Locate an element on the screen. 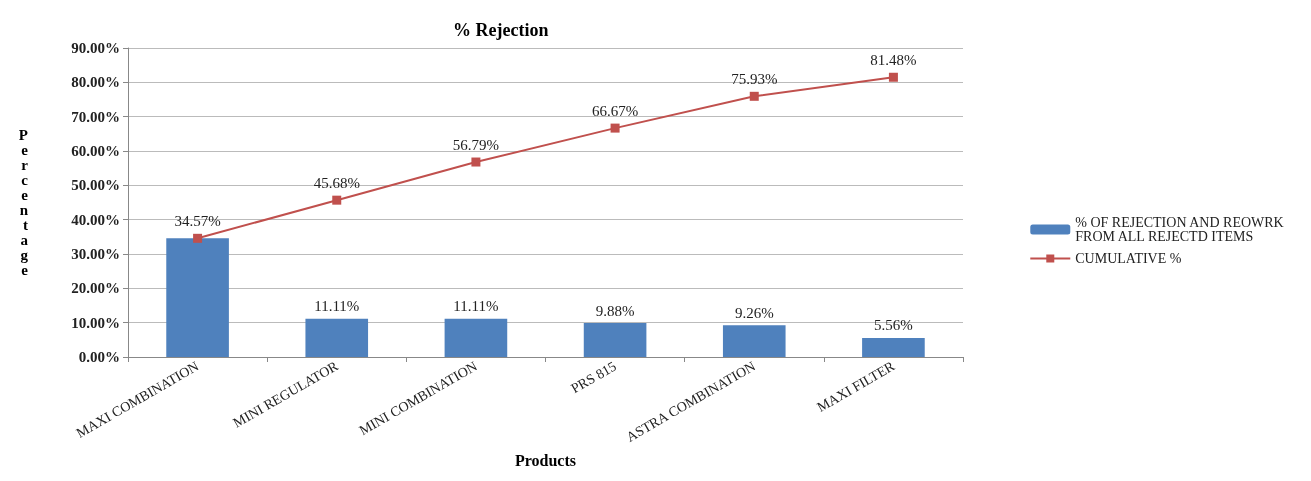 Image resolution: width=1311 pixels, height=481 pixels. y-tick-label: 0.00% is located at coordinates (99, 357).